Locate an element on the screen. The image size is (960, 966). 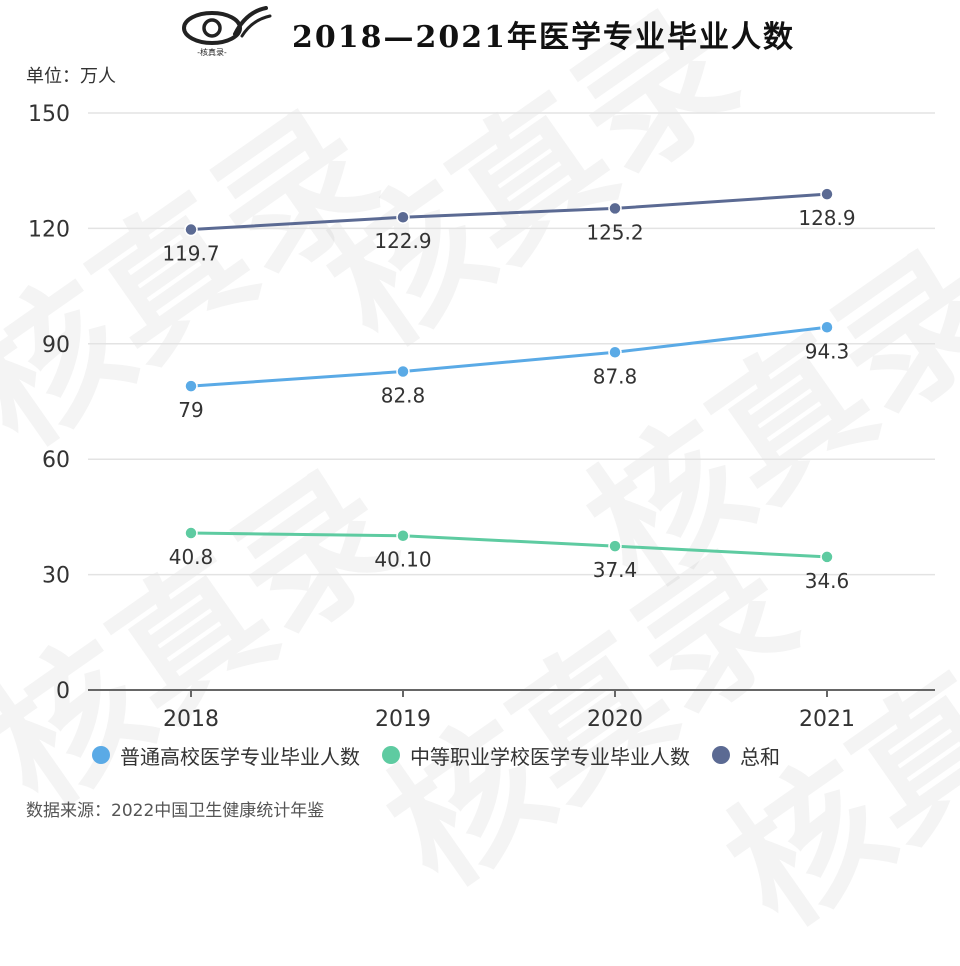
data-label: 87.8 is located at coordinates (615, 376).